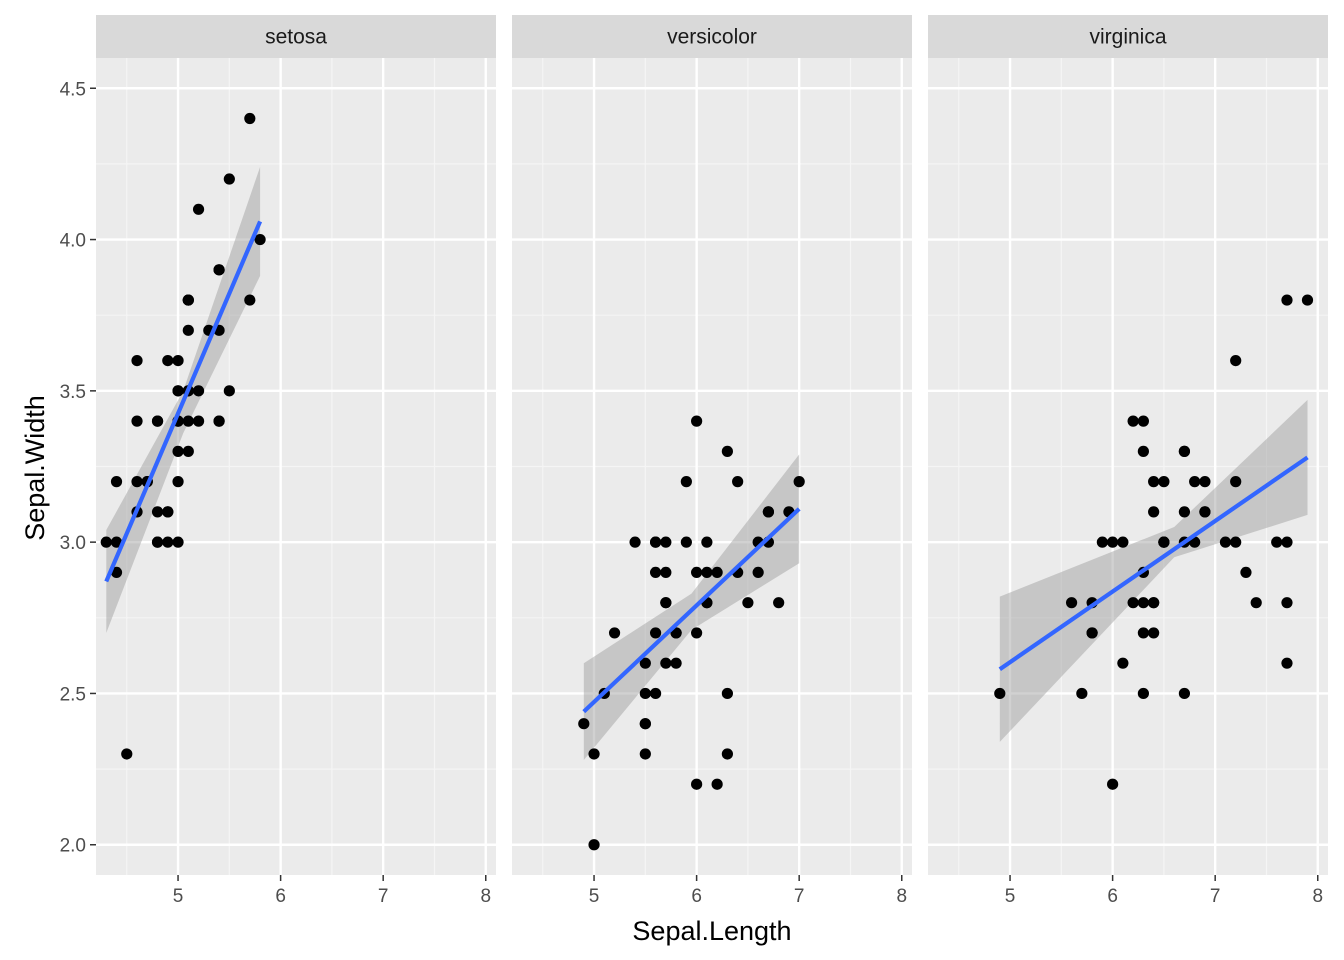  I want to click on y-axis-title: Sepal.Width, so click(35, 468).